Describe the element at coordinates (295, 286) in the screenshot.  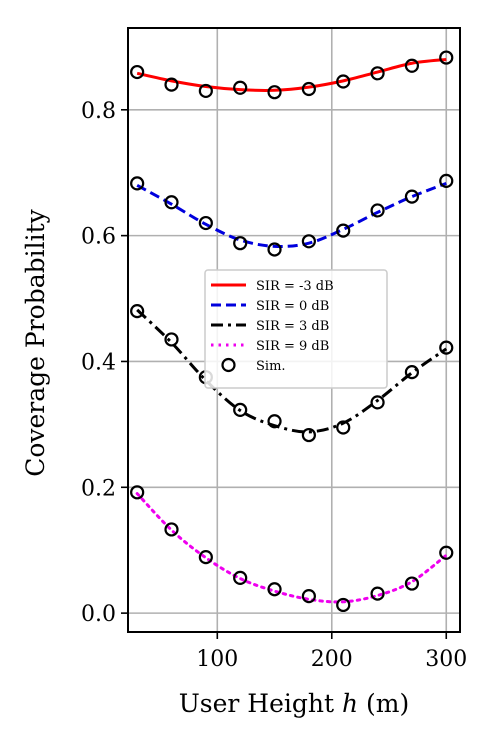
I see `legend-label: SIR = -3 dB` at that location.